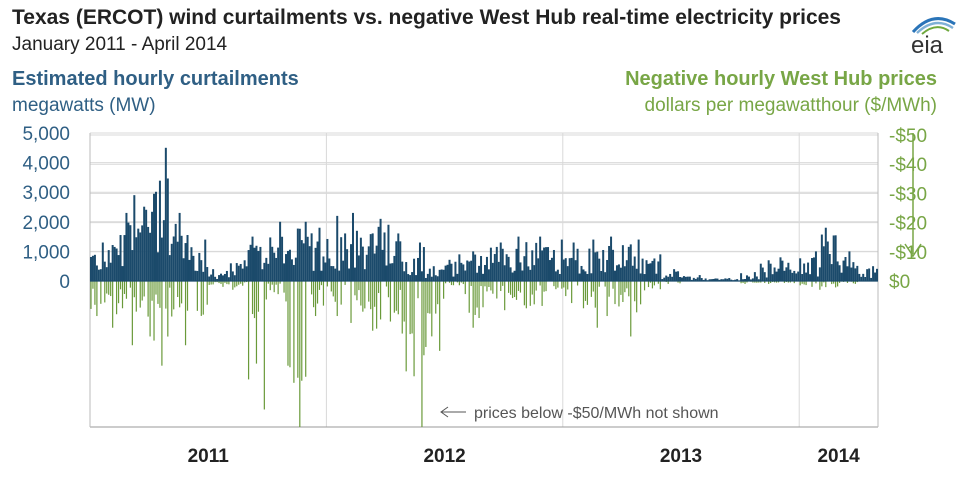 The width and height of the screenshot is (977, 499). I want to click on eia-logo: eia, so click(933, 37).